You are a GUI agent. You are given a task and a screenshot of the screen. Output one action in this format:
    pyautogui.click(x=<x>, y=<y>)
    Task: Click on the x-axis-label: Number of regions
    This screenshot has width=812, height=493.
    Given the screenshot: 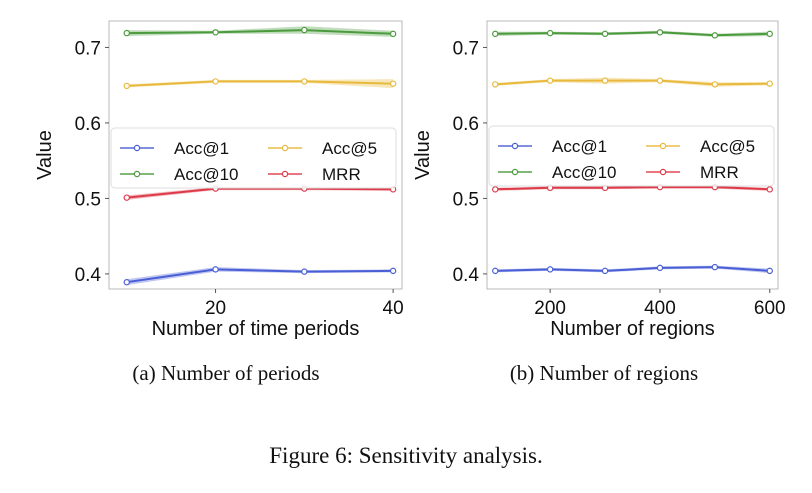 What is the action you would take?
    pyautogui.click(x=632, y=329)
    